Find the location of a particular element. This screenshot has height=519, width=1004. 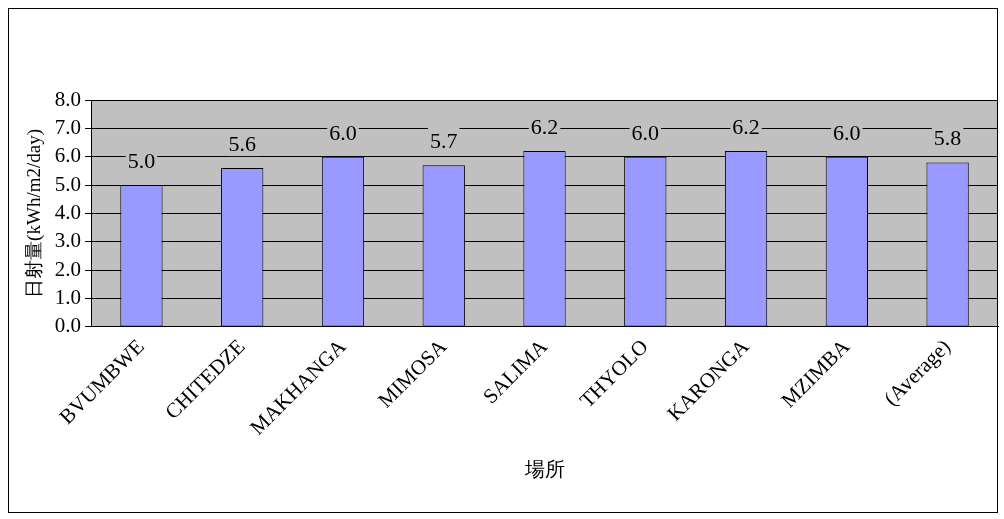

data-label: 5.0 is located at coordinates (141, 160).